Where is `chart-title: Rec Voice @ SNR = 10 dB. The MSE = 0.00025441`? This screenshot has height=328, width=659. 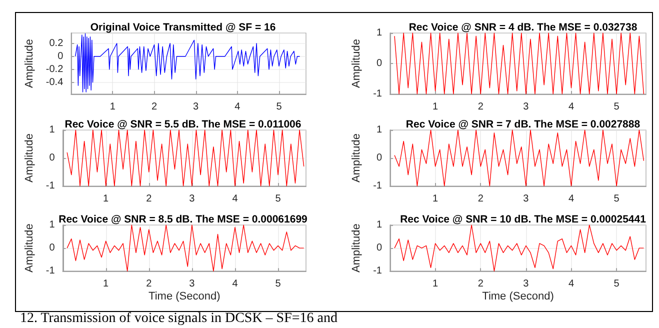 chart-title: Rec Voice @ SNR = 10 dB. The MSE = 0.00025441 is located at coordinates (523, 220).